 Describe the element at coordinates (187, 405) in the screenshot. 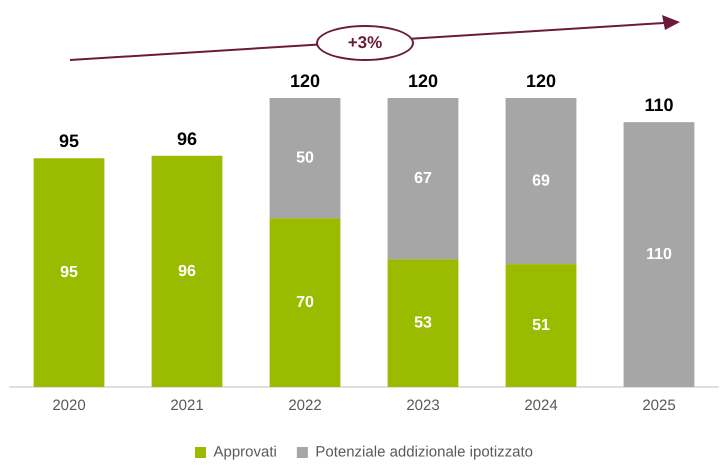

I see `x-tick-label: 2021` at that location.